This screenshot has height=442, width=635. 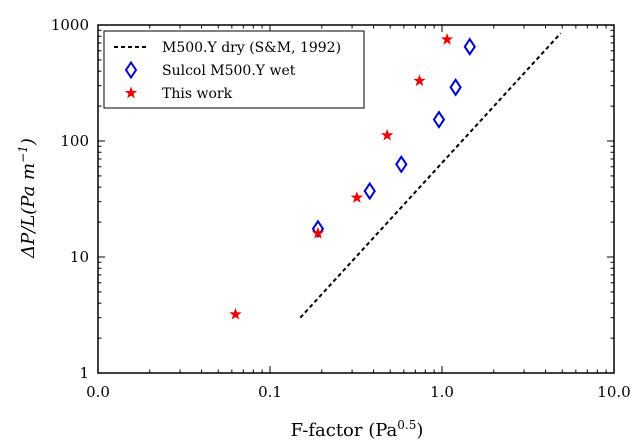 What do you see at coordinates (27, 198) in the screenshot?
I see `y-axis-title: ΔP/L(Pa m−1)` at bounding box center [27, 198].